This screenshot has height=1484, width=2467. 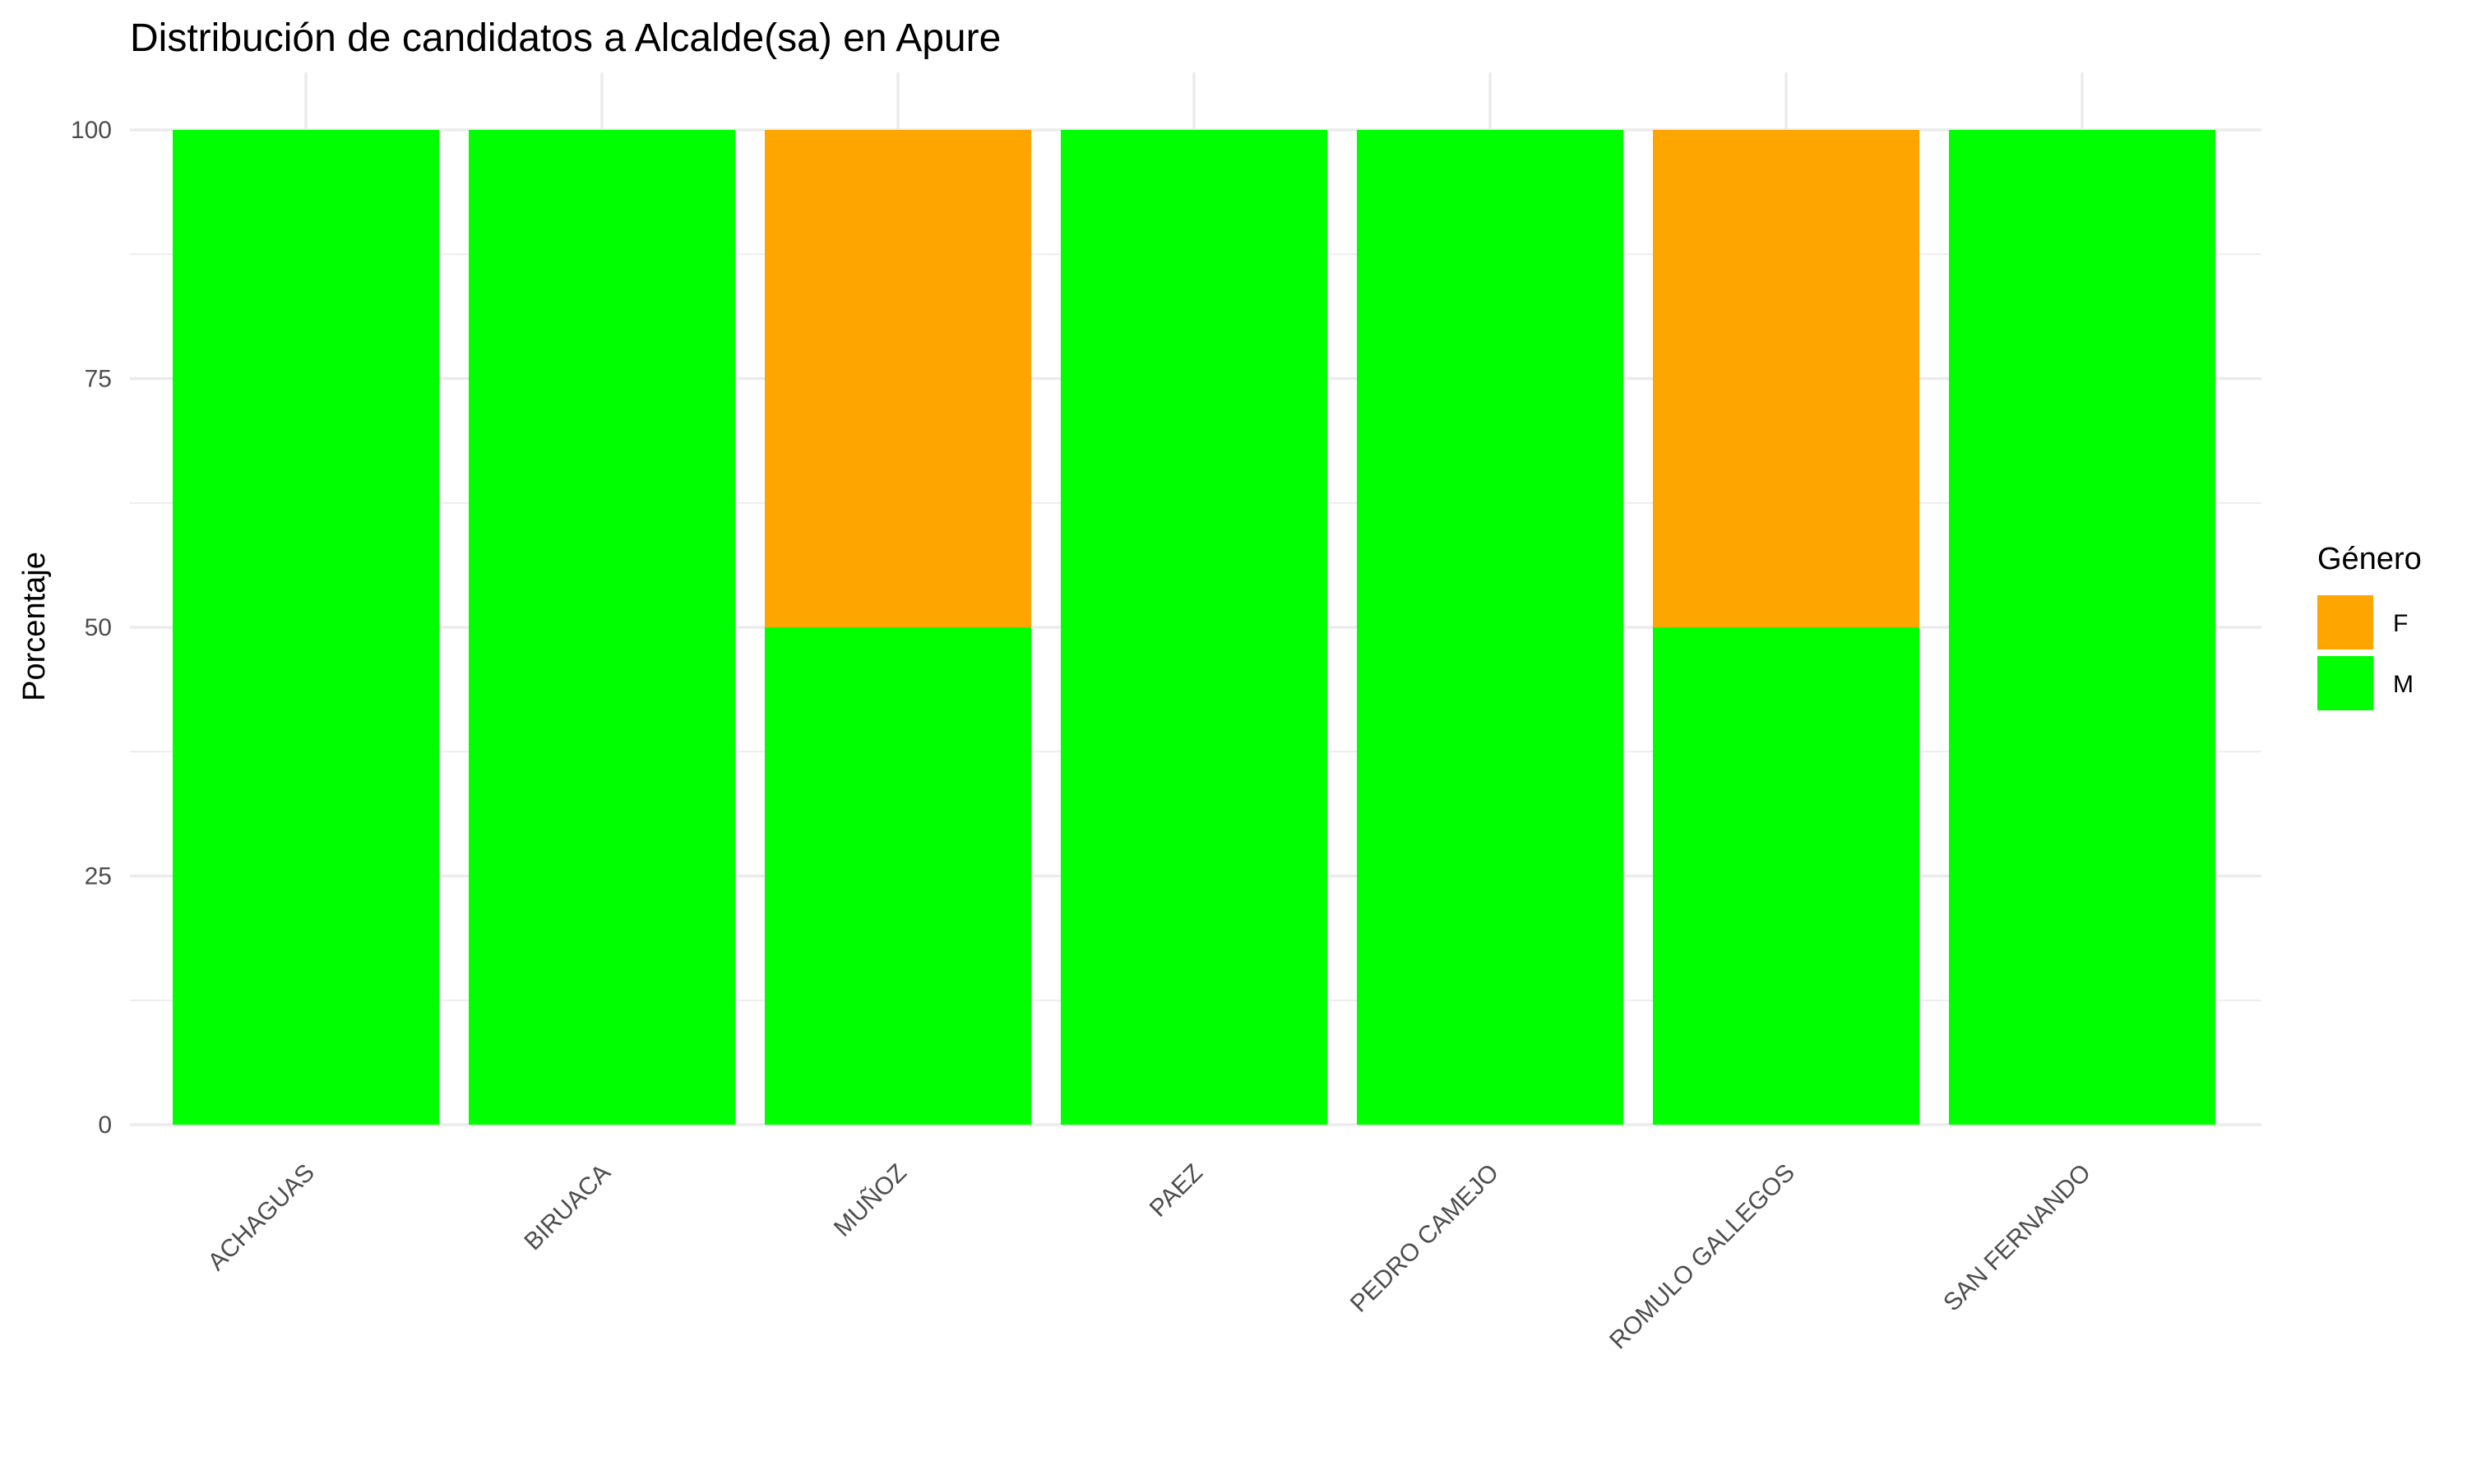 What do you see at coordinates (1702, 1257) in the screenshot?
I see `x-tick-label-romulo-gallegos: ROMULO GALLEGOS` at bounding box center [1702, 1257].